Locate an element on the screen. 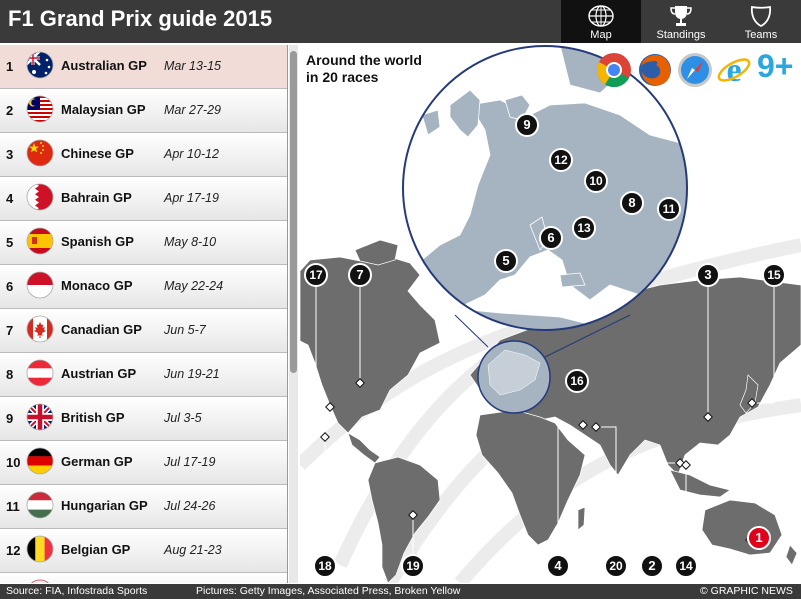  race-date: Jun 19-21 is located at coordinates (192, 374).